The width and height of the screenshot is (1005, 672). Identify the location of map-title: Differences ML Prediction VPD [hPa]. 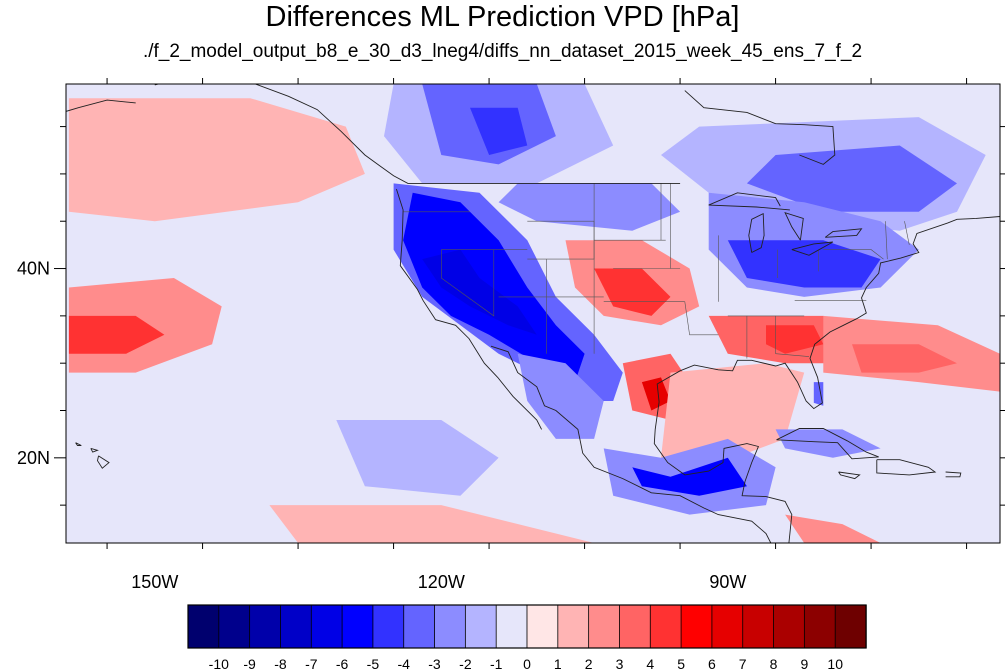
(502, 17).